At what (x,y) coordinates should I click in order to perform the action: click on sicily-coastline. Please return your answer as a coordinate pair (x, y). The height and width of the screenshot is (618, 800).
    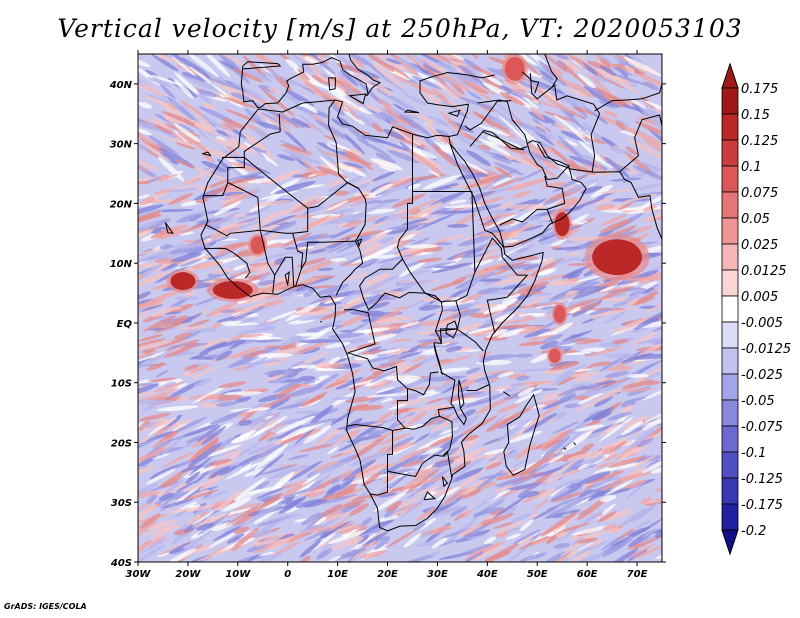
    Looking at the image, I should click on (357, 99).